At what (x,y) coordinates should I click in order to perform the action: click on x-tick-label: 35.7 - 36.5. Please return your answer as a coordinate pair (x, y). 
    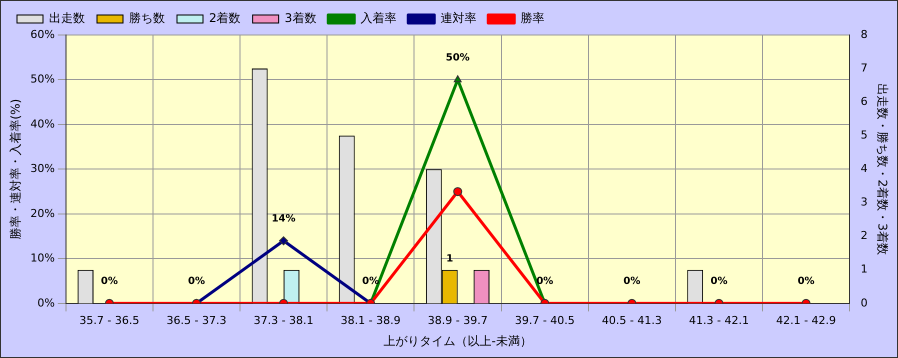
    Looking at the image, I should click on (109, 320).